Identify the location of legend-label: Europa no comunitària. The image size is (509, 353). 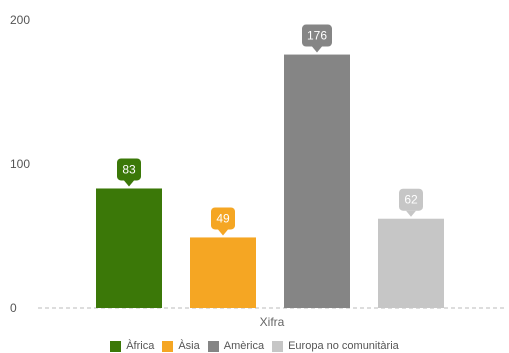
(343, 346).